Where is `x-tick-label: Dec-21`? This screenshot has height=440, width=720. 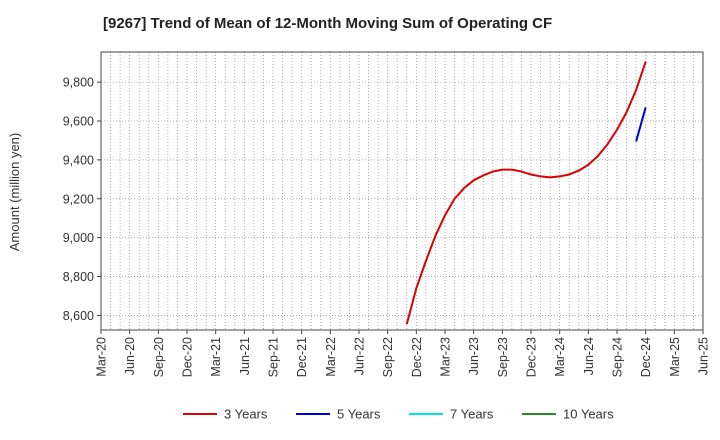 x-tick-label: Dec-21 is located at coordinates (302, 357).